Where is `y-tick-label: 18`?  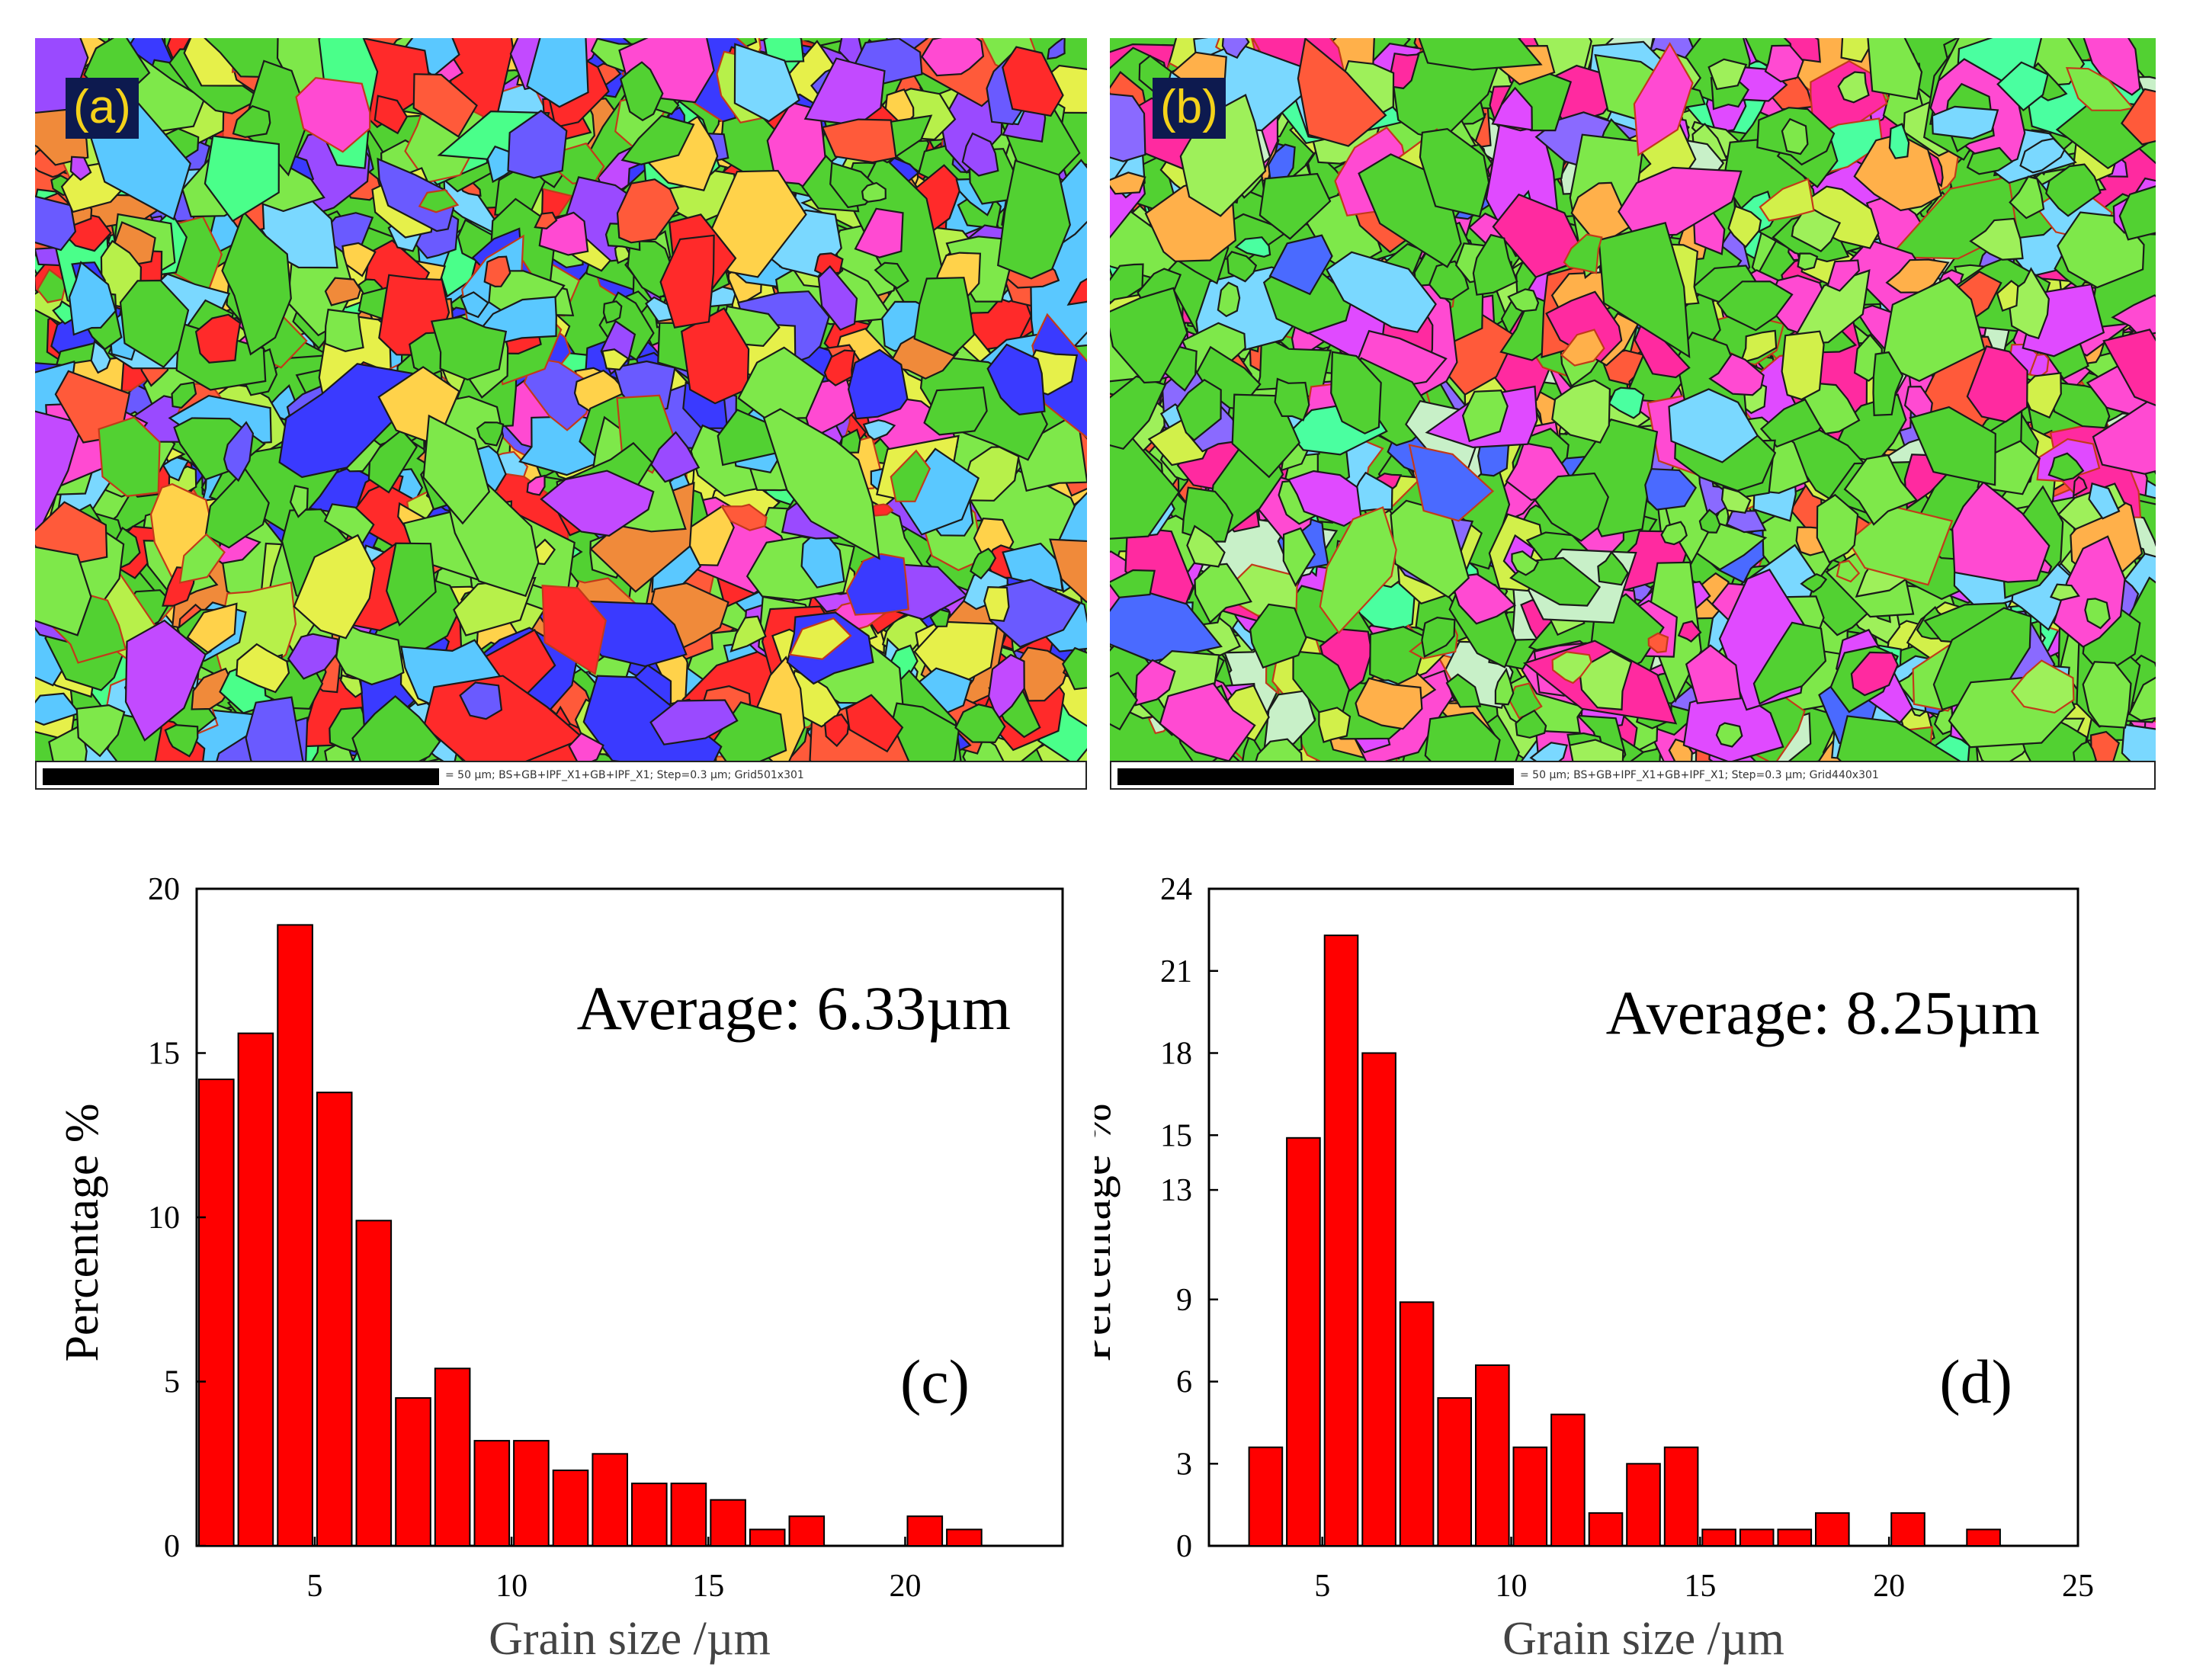
y-tick-label: 18 is located at coordinates (1176, 1054).